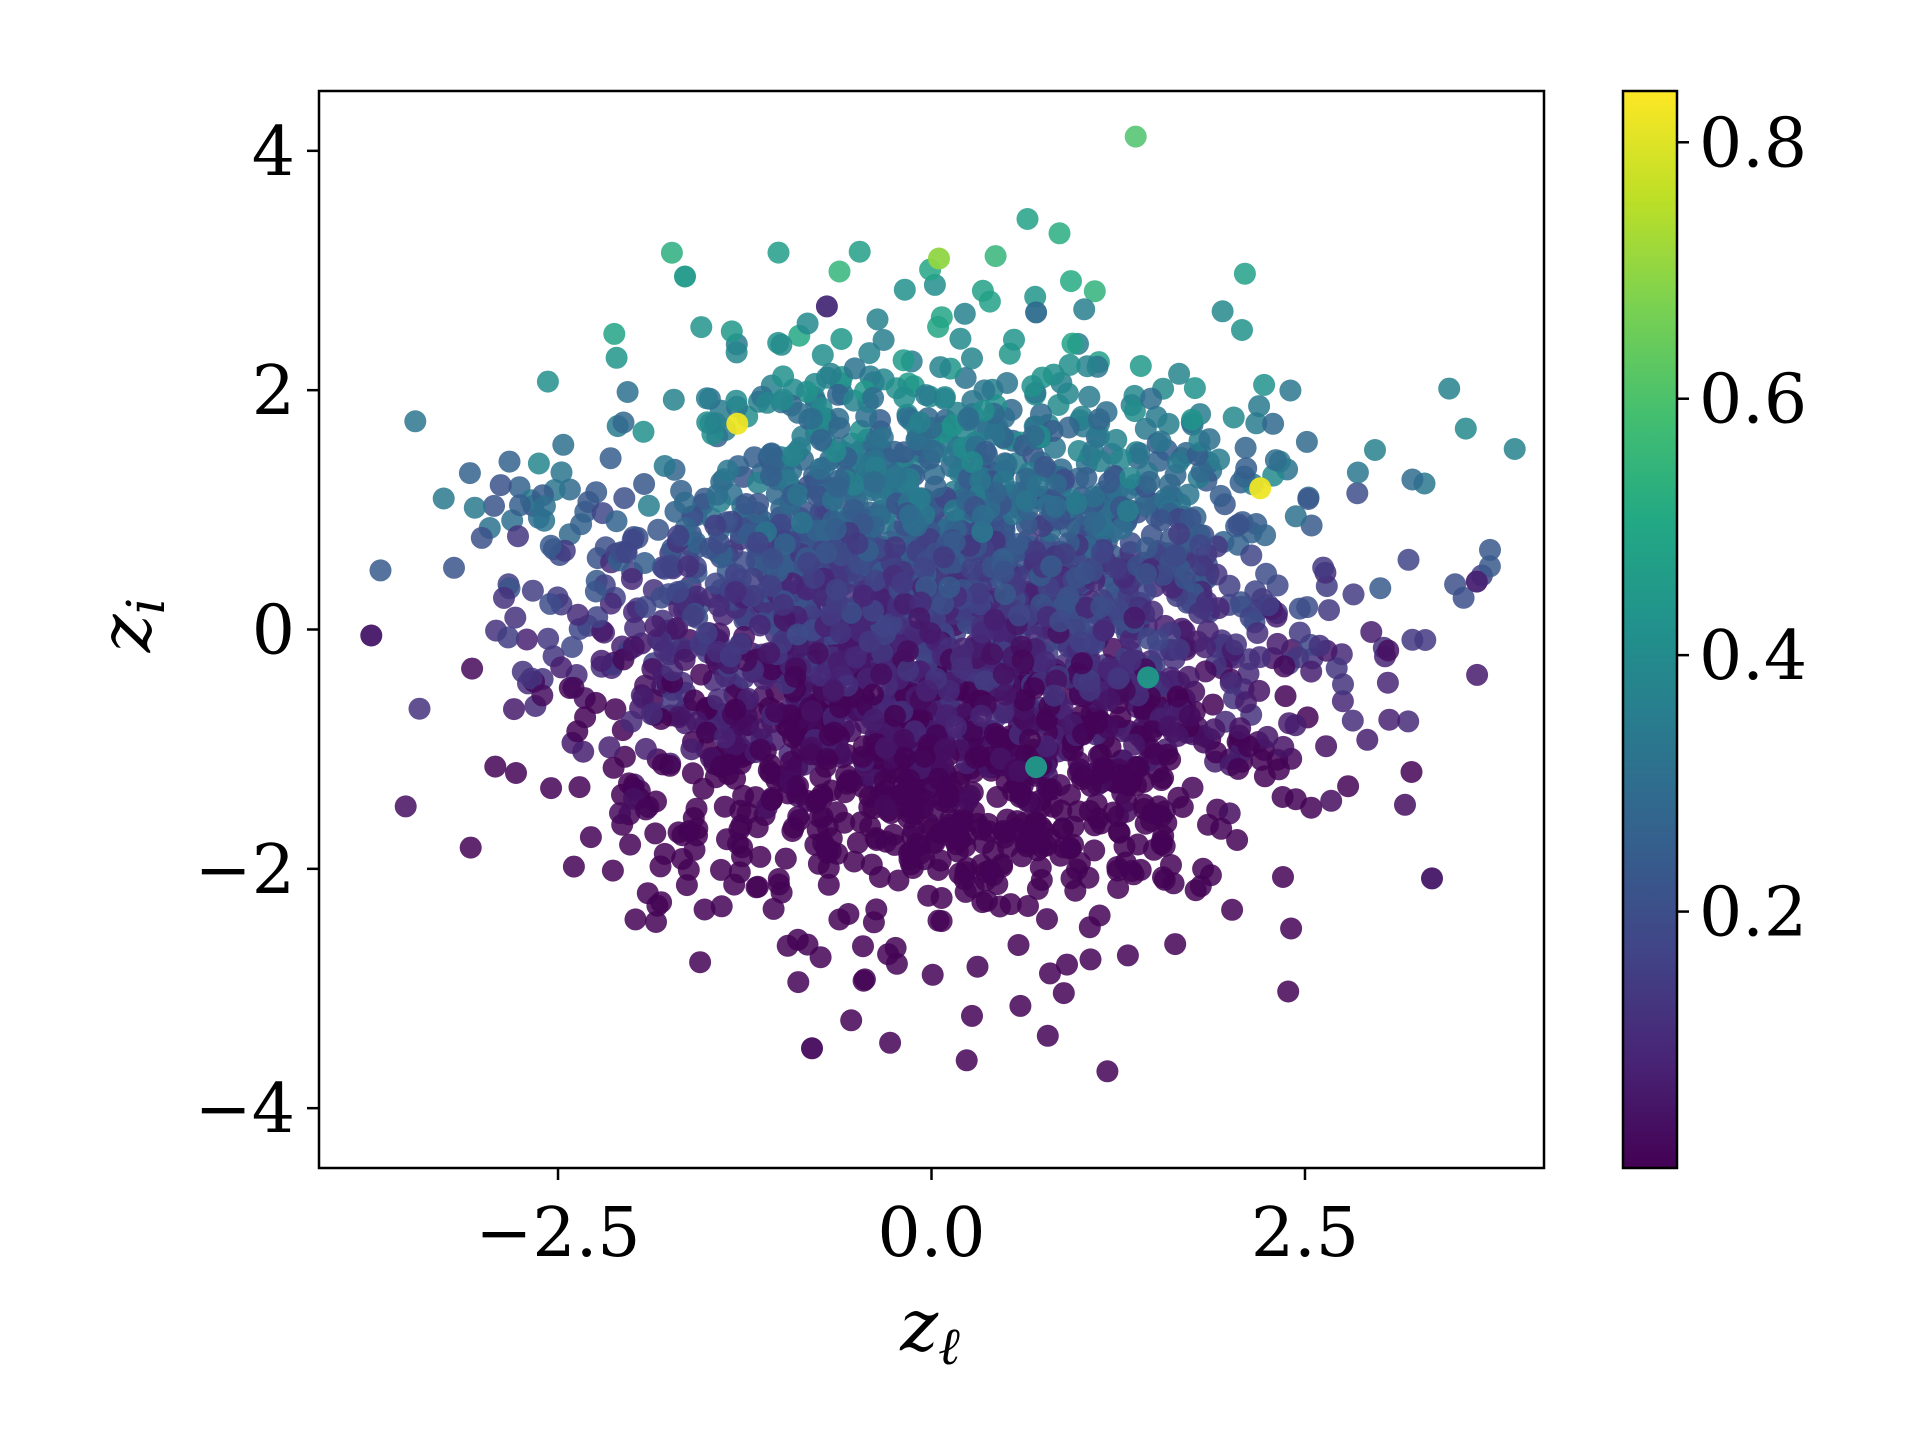 The width and height of the screenshot is (1920, 1440). I want to click on colorbar, so click(1650, 629).